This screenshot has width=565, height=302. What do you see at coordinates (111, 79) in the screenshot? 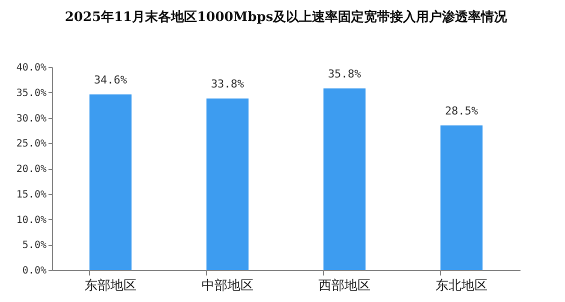
I see `data-label: 34.6%` at bounding box center [111, 79].